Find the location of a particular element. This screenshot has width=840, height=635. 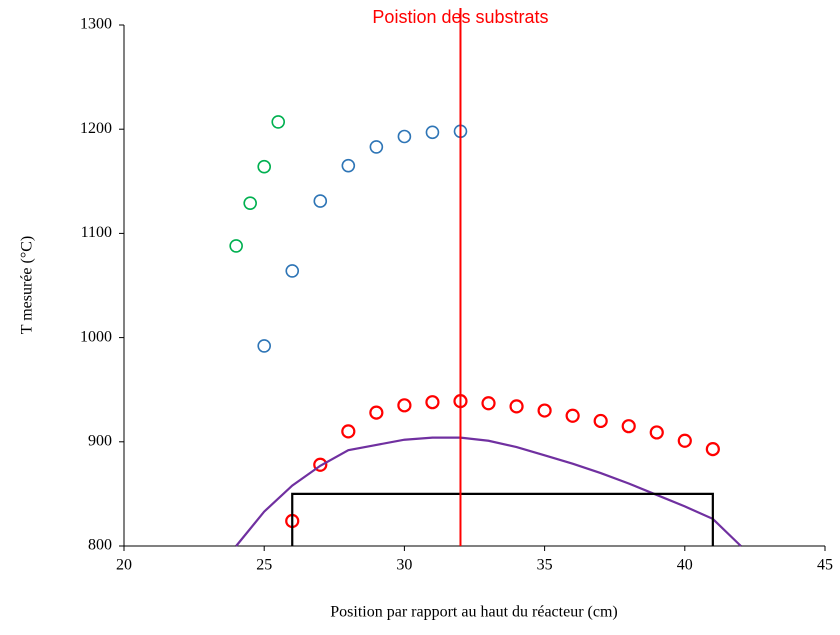

y-tick-label: 1200 is located at coordinates (96, 128).